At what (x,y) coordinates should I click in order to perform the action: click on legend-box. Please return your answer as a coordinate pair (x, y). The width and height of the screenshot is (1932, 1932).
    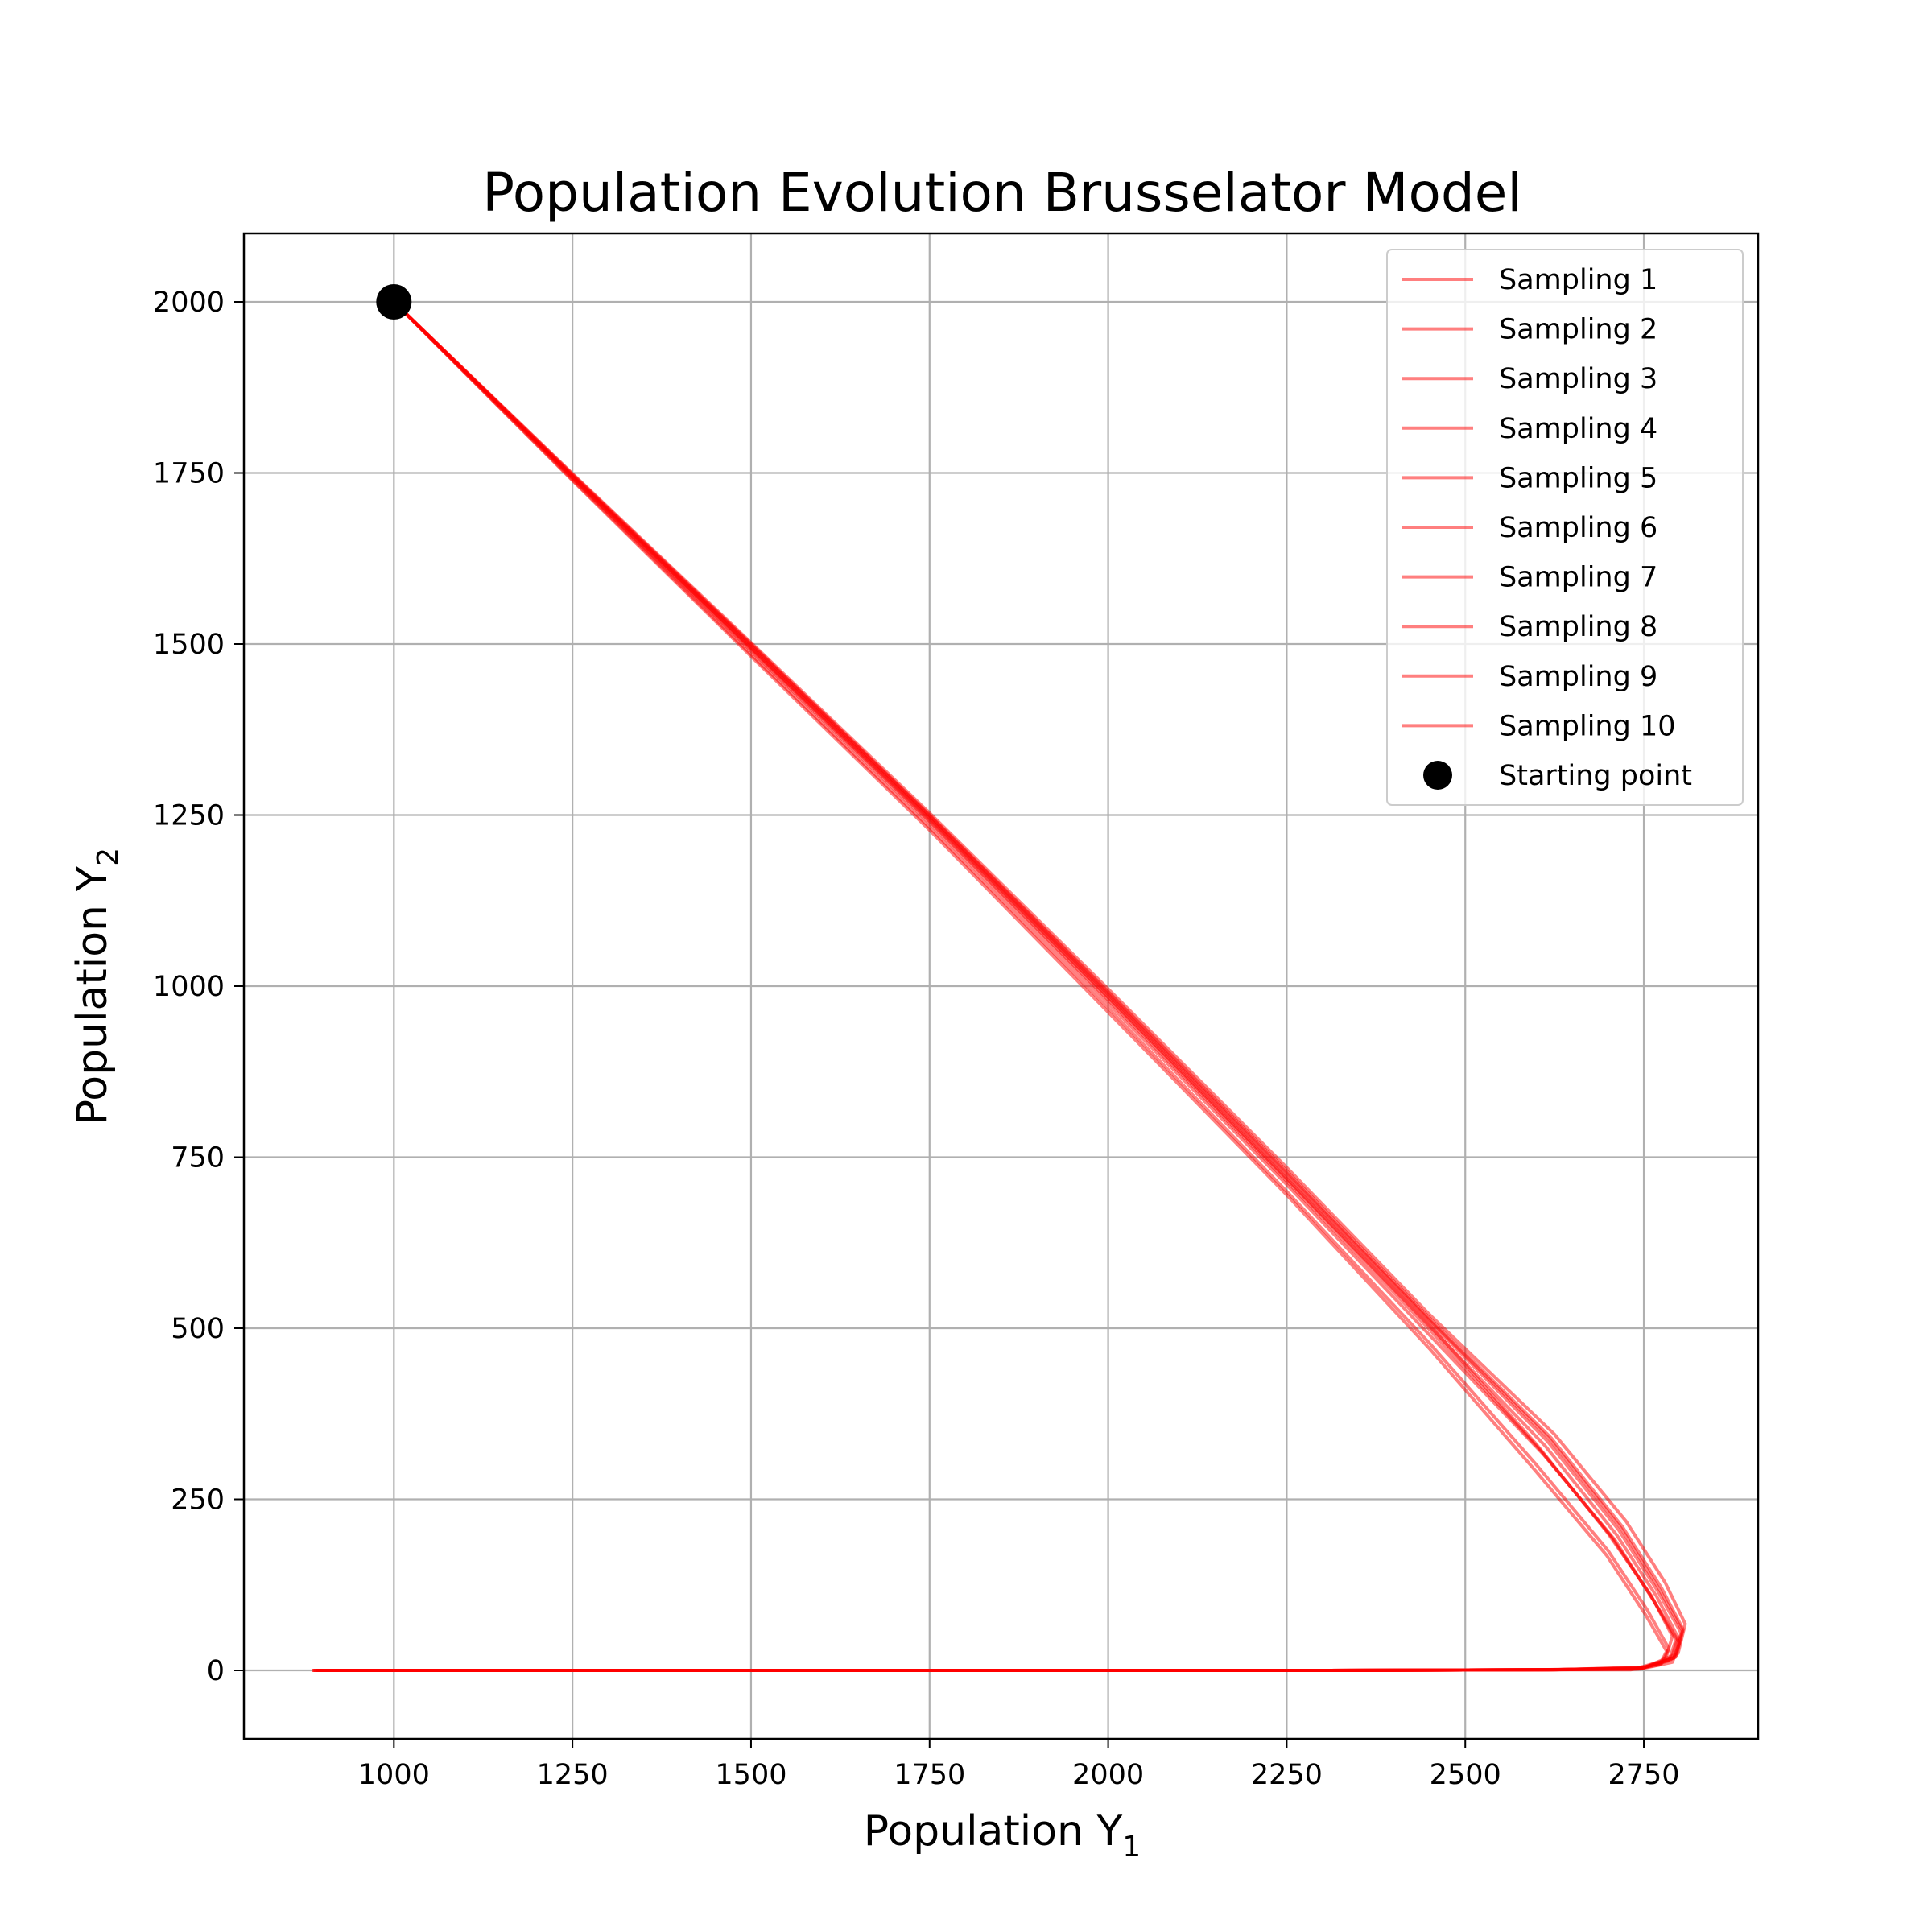
    Looking at the image, I should click on (1565, 527).